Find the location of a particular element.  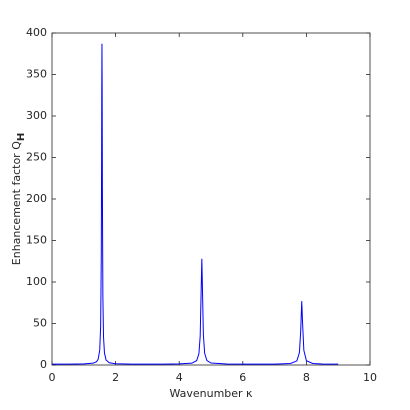

y-tick-label: 350 is located at coordinates (36, 74).